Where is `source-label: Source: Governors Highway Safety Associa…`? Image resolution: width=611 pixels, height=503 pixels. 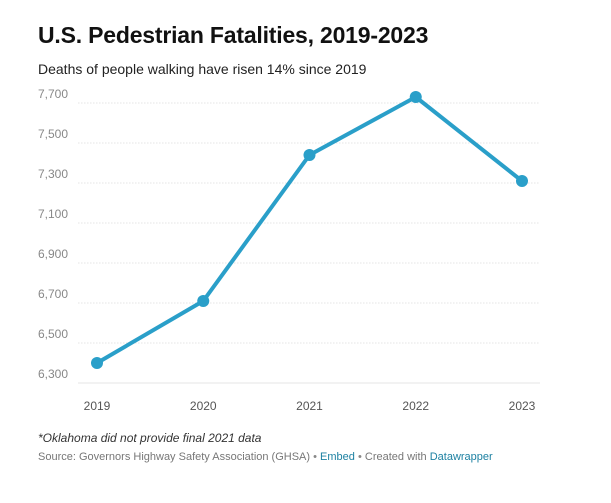 source-label: Source: Governors Highway Safety Associa… is located at coordinates (174, 457).